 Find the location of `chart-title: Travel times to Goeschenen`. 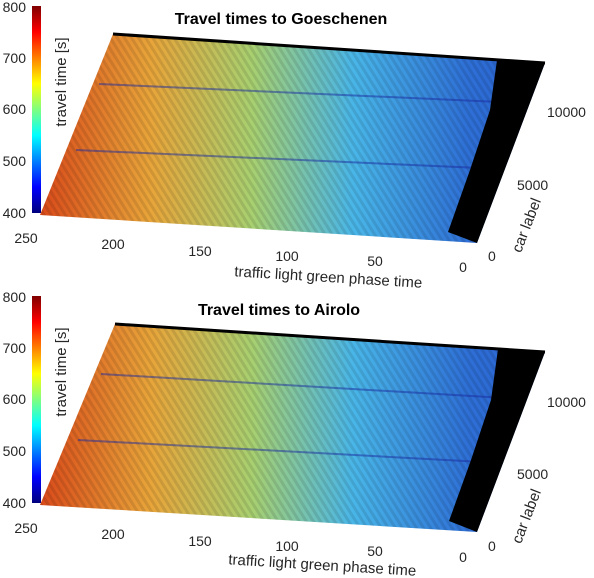

chart-title: Travel times to Goeschenen is located at coordinates (281, 19).